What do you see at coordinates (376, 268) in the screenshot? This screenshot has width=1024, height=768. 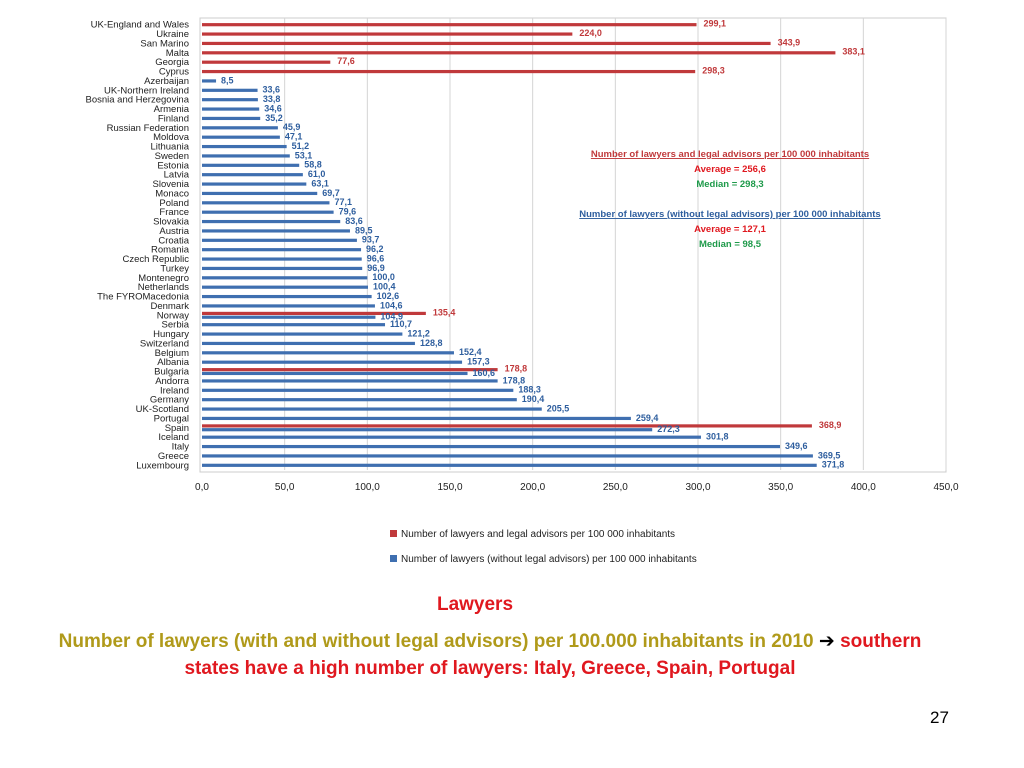 I see `value-label-without-advisors: 96,9` at bounding box center [376, 268].